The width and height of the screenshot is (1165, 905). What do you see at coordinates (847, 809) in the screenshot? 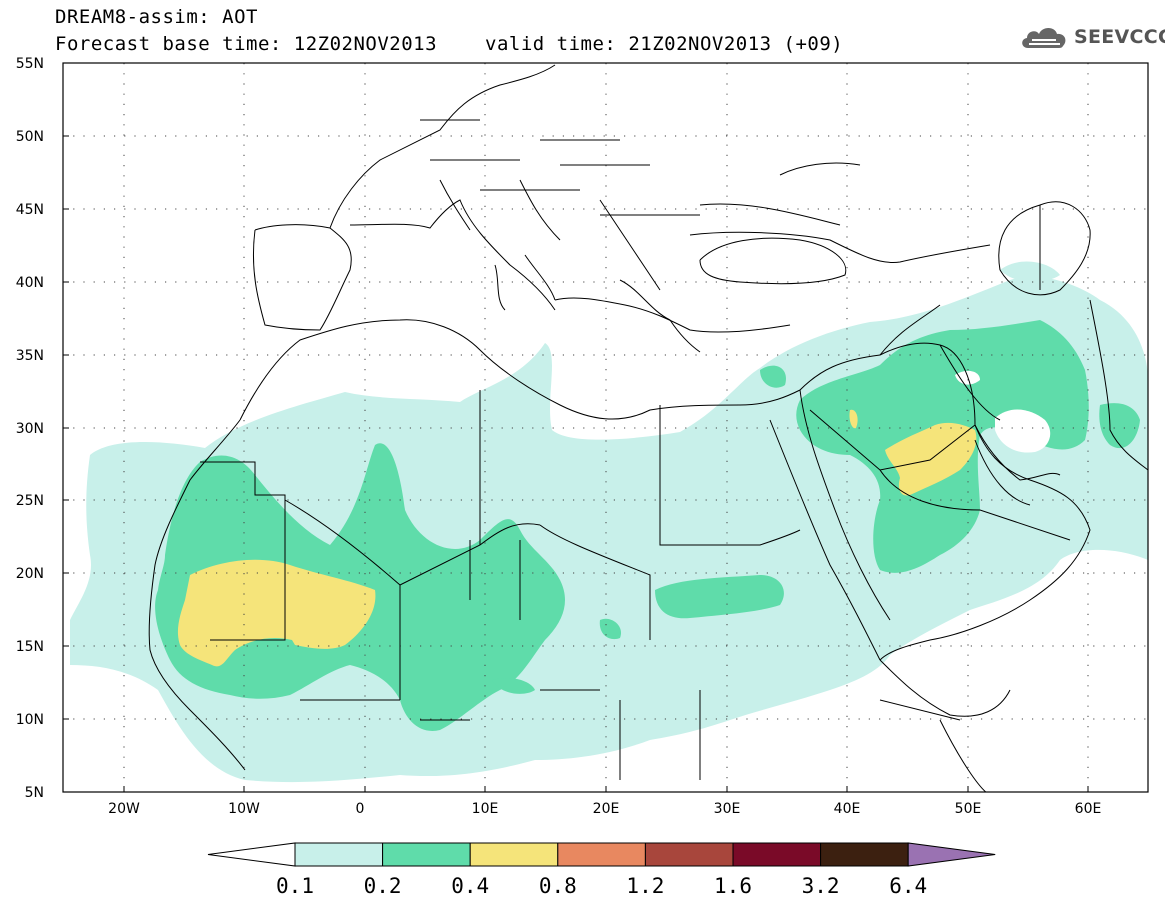
I see `lon-label: 40E` at bounding box center [847, 809].